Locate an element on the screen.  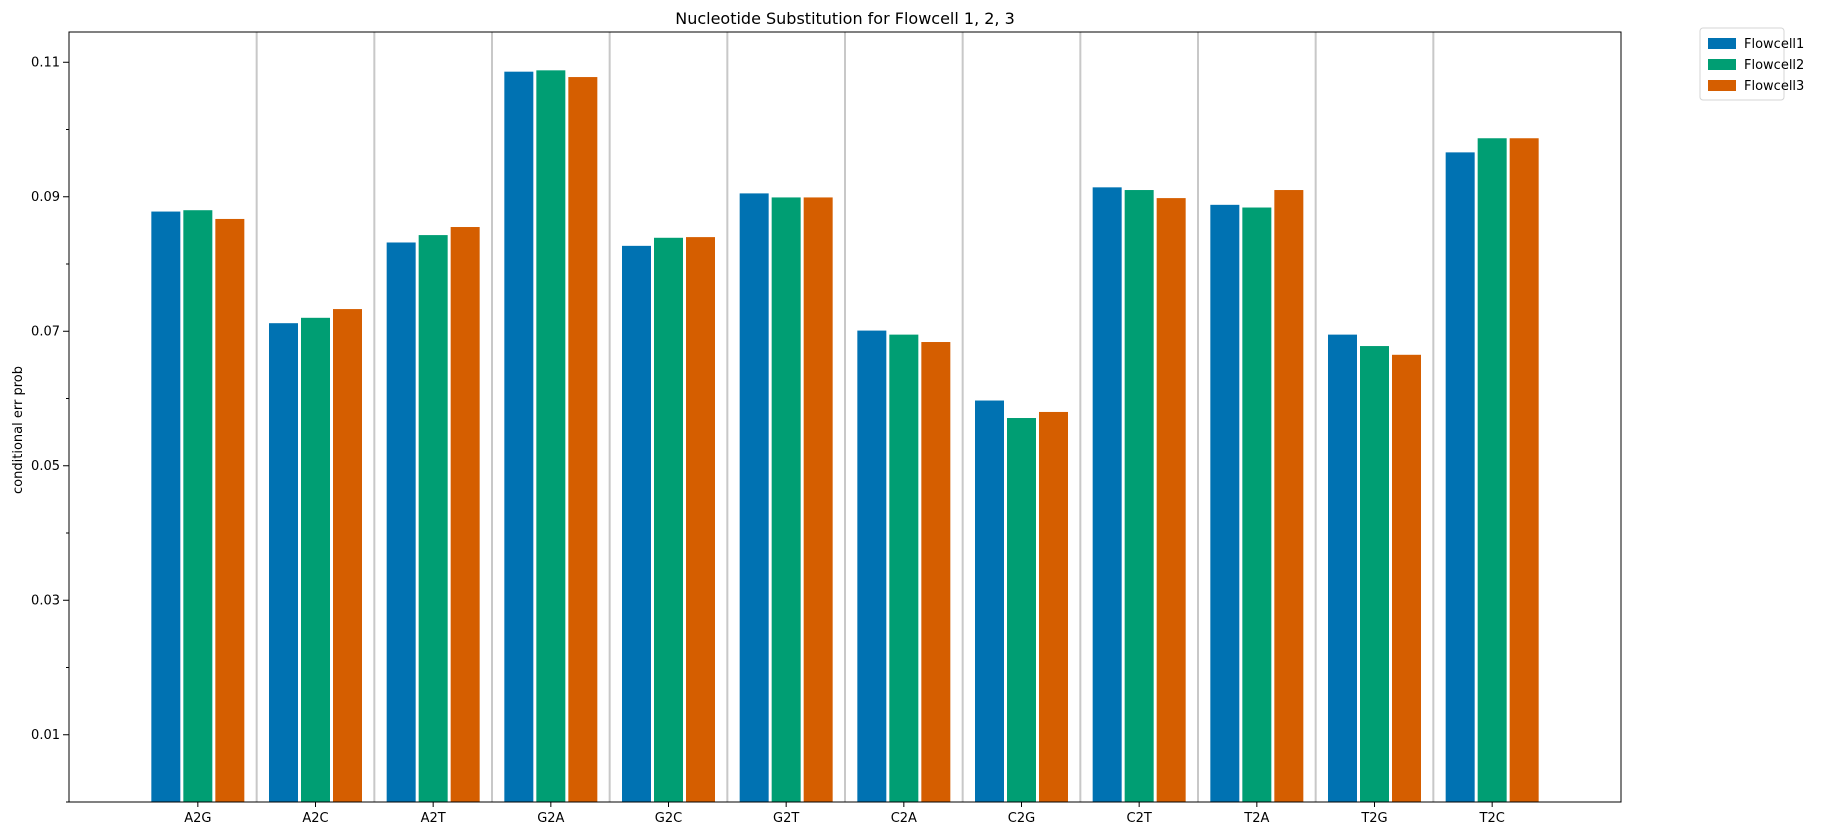
bar-a2t-flowcell2 is located at coordinates (433, 519).